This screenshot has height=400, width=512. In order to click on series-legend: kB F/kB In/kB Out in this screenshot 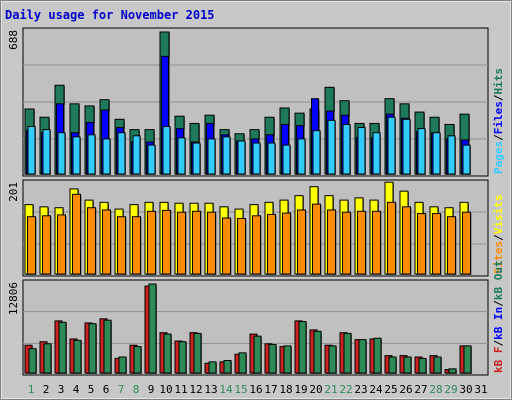, I will do `click(498, 316)`.